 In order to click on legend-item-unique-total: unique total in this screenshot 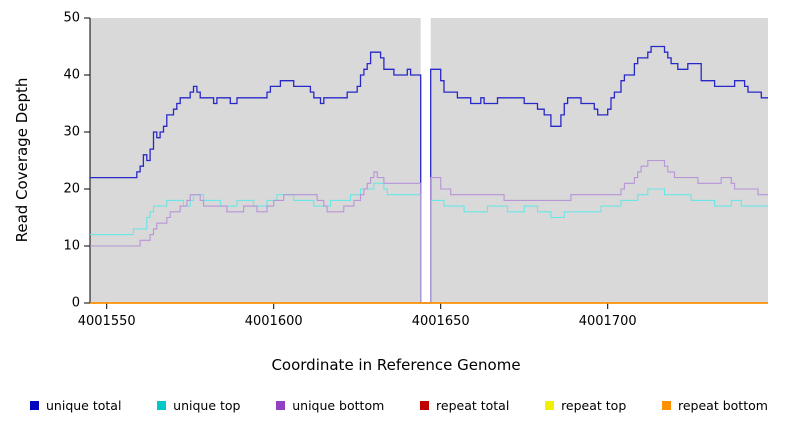, I will do `click(75, 405)`.